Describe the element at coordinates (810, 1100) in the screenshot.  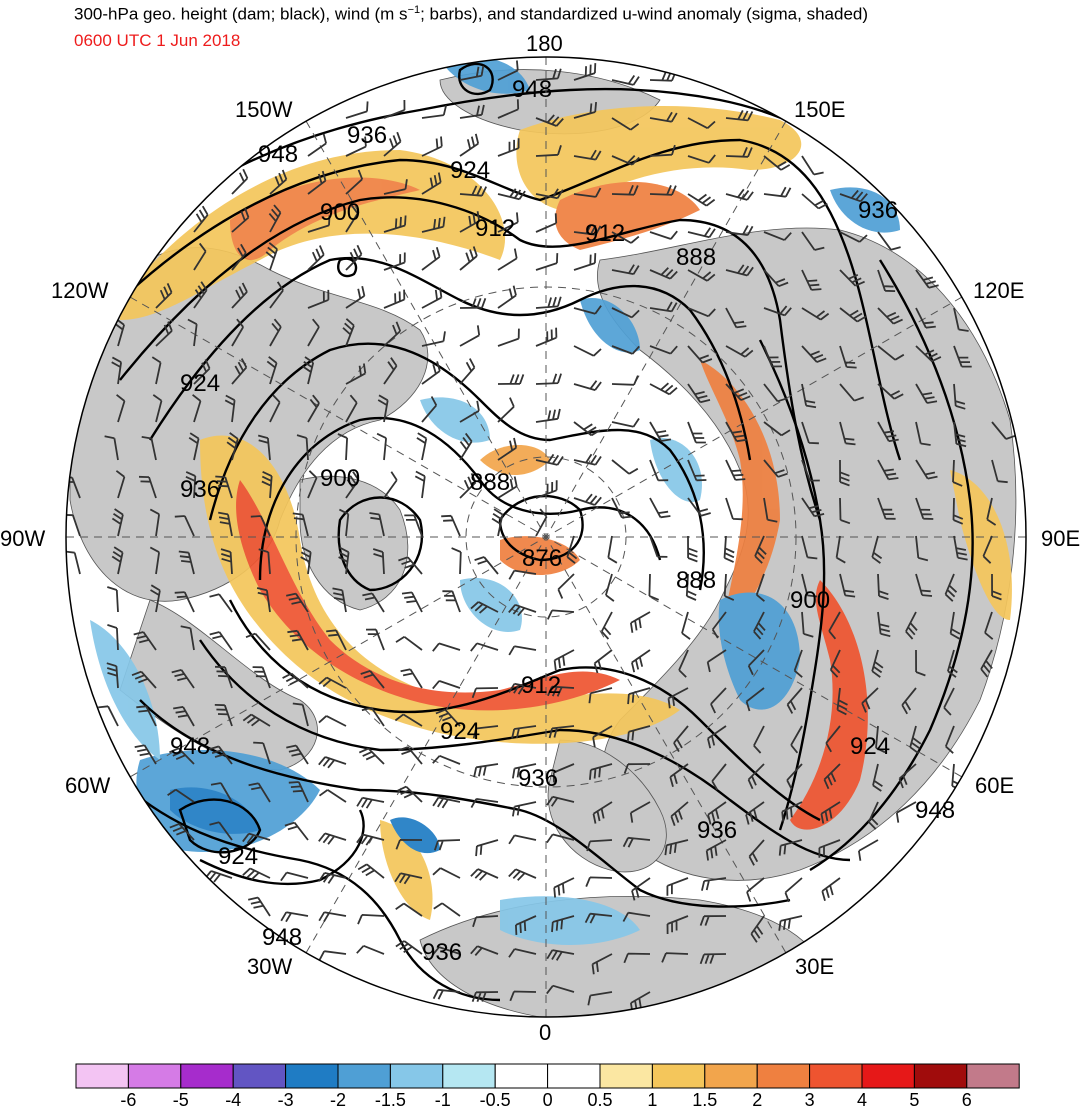
I see `colorbar-tick-label: 3` at that location.